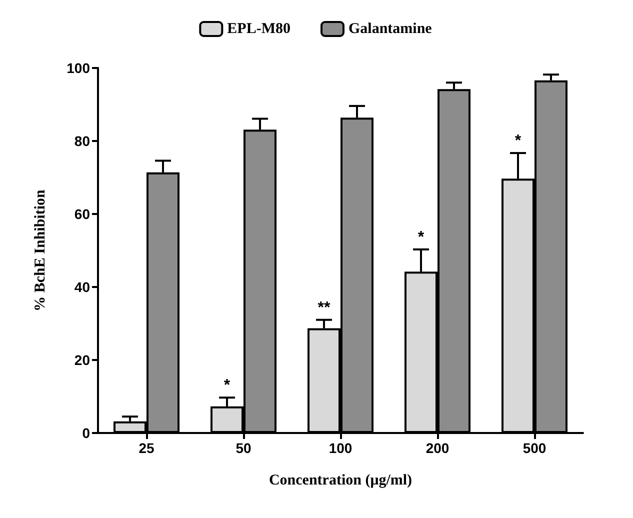  I want to click on x-tick-label: 25, so click(146, 448).